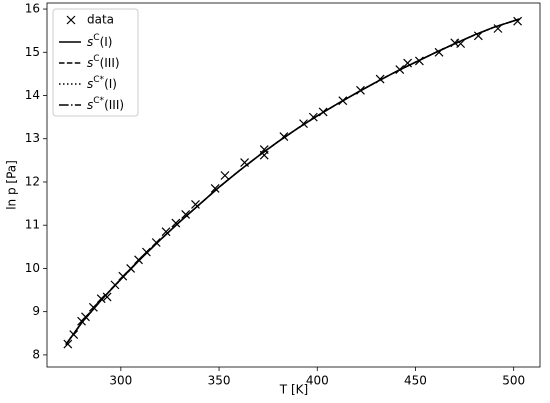 This screenshot has width=550, height=403. I want to click on y-tick-label: 9, so click(36, 311).